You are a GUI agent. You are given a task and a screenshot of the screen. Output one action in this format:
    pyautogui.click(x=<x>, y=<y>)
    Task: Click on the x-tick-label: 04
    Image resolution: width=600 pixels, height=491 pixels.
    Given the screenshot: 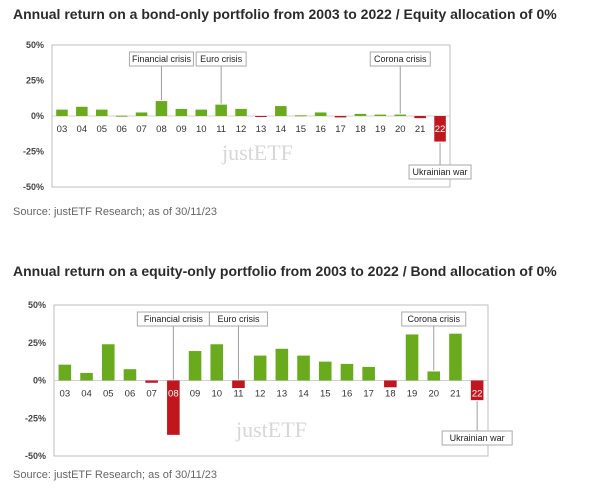 What is the action you would take?
    pyautogui.click(x=86, y=394)
    